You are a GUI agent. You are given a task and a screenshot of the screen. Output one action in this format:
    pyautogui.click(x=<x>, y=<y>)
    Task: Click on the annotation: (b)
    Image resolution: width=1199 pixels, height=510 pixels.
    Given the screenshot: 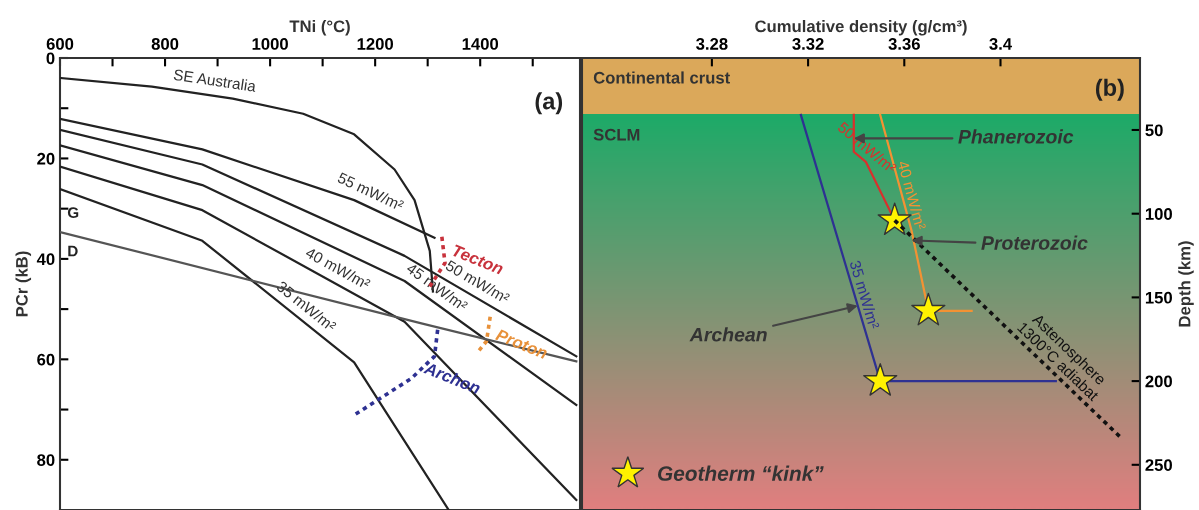 What is the action you would take?
    pyautogui.click(x=1109, y=89)
    